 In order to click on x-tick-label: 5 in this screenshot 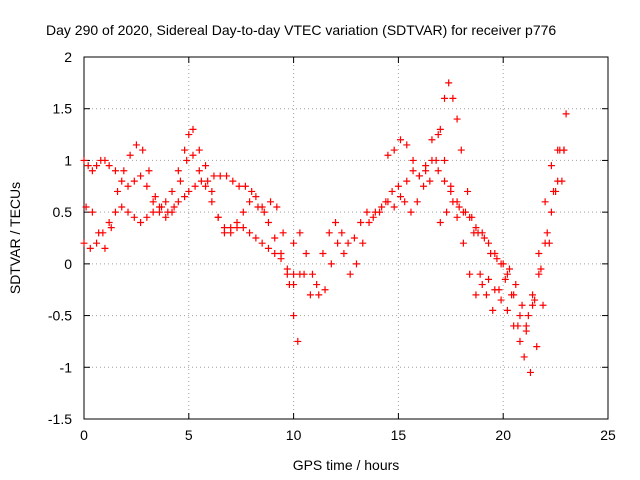, I will do `click(189, 435)`.